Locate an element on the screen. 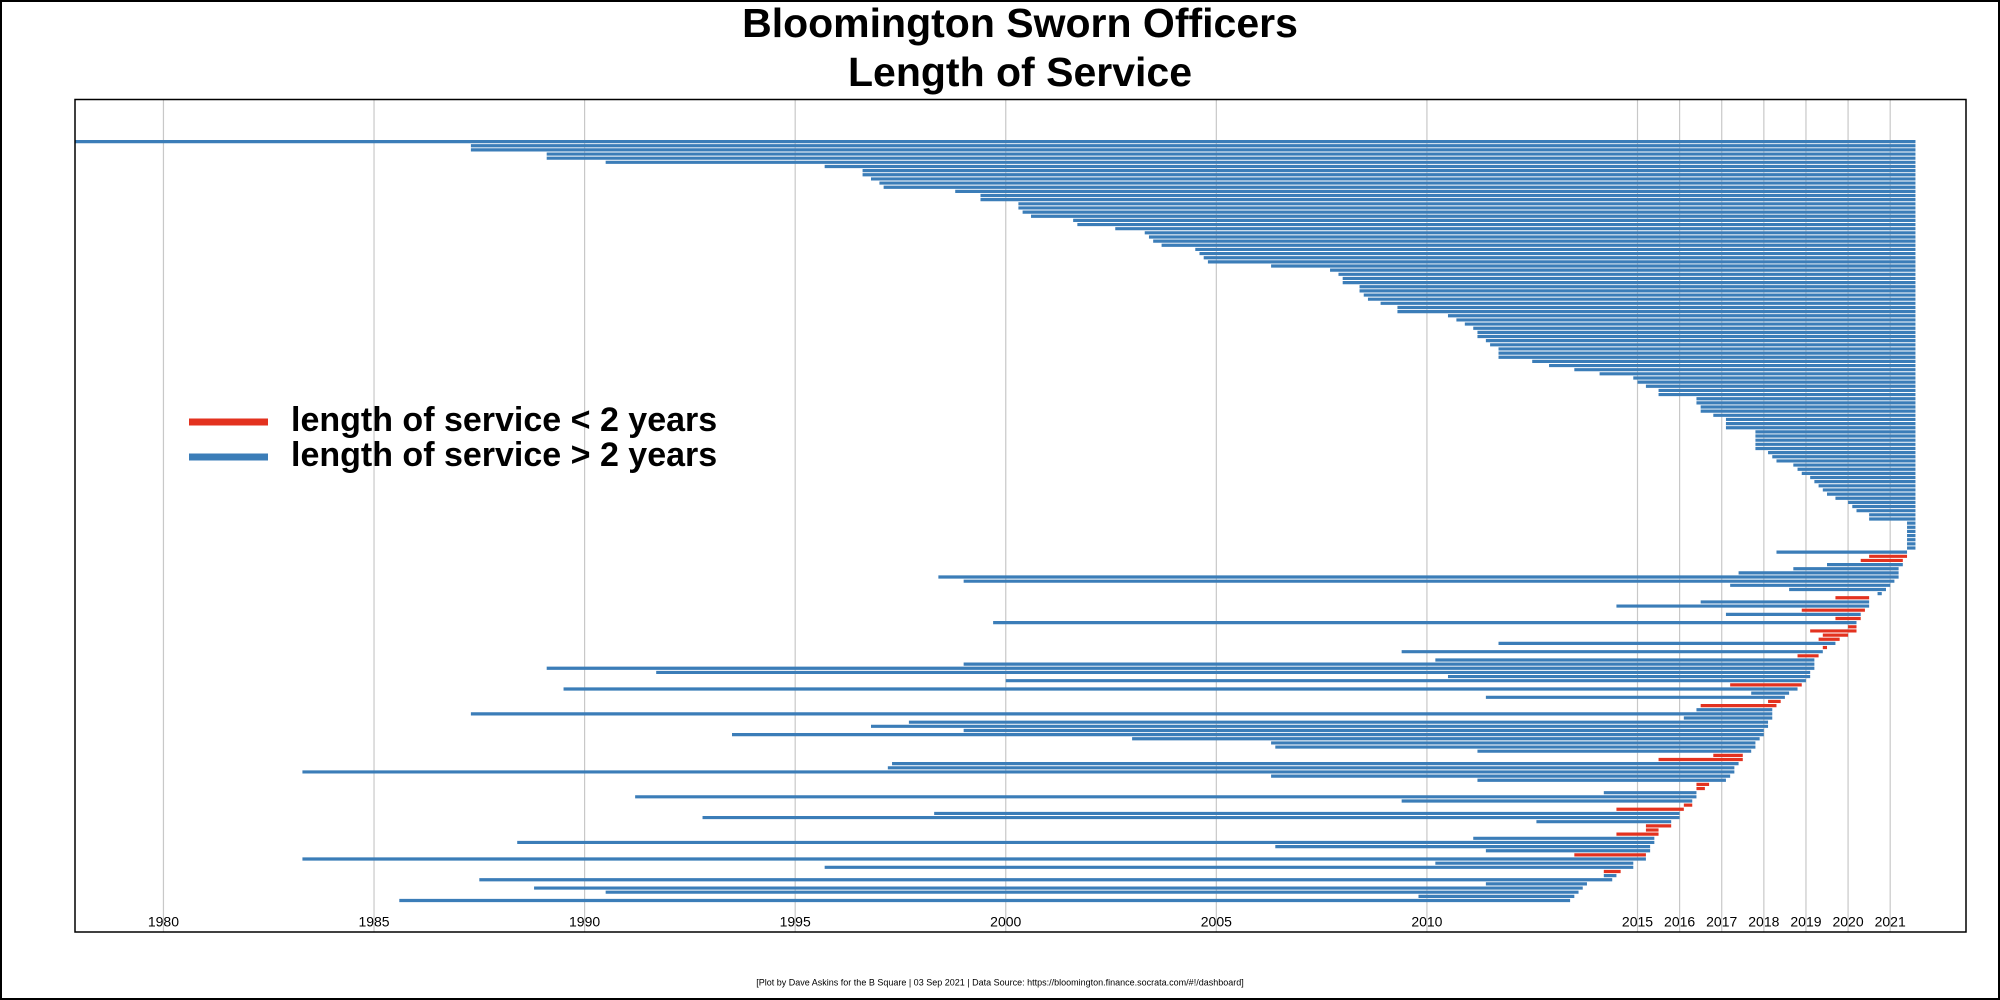  x-tick-label: 2010 is located at coordinates (1426, 922).